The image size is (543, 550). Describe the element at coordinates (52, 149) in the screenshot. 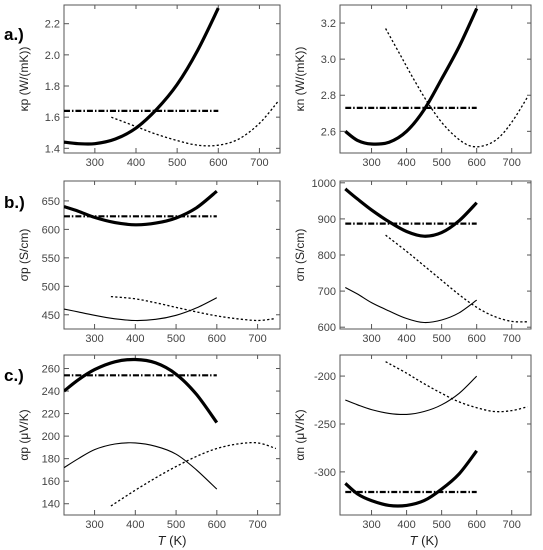

I see `y-tick-label: 1.4` at that location.